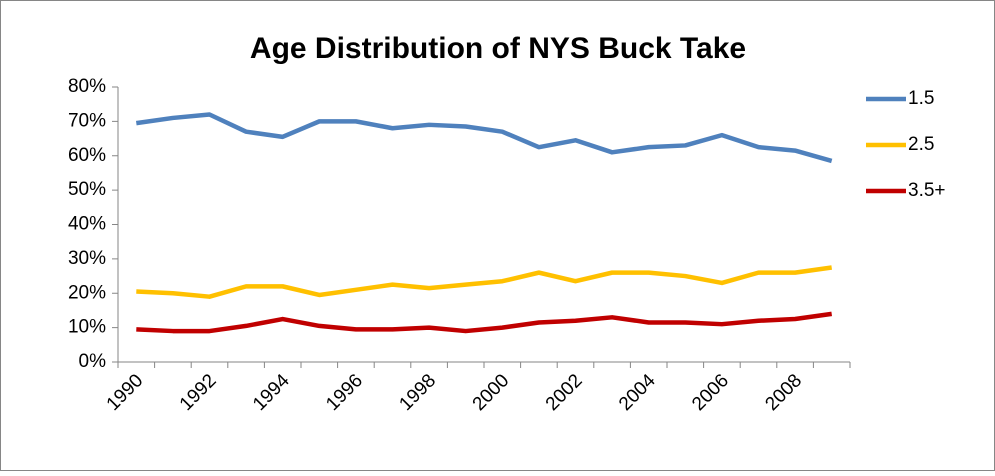 The height and width of the screenshot is (476, 995). What do you see at coordinates (87, 86) in the screenshot?
I see `y-tick-label: 80%` at bounding box center [87, 86].